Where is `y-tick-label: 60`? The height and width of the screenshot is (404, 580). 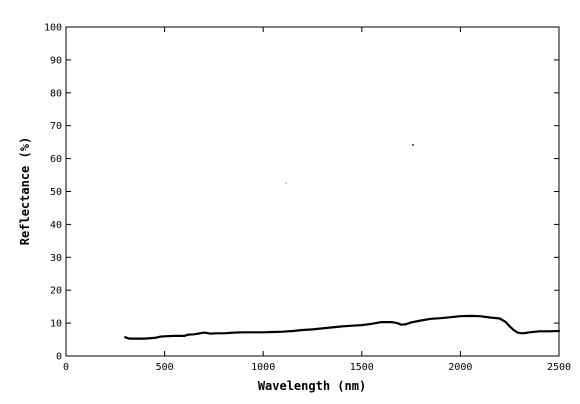 y-tick-label: 60 is located at coordinates (56, 159).